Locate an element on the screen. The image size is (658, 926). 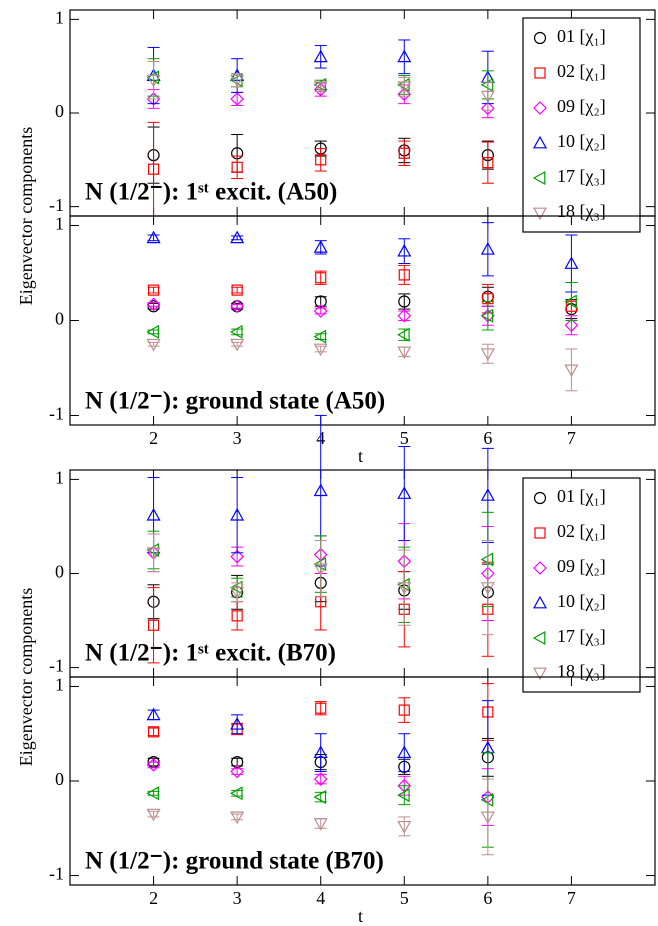
annotation: N (1/2⁻): ground state (A50) is located at coordinates (235, 401).